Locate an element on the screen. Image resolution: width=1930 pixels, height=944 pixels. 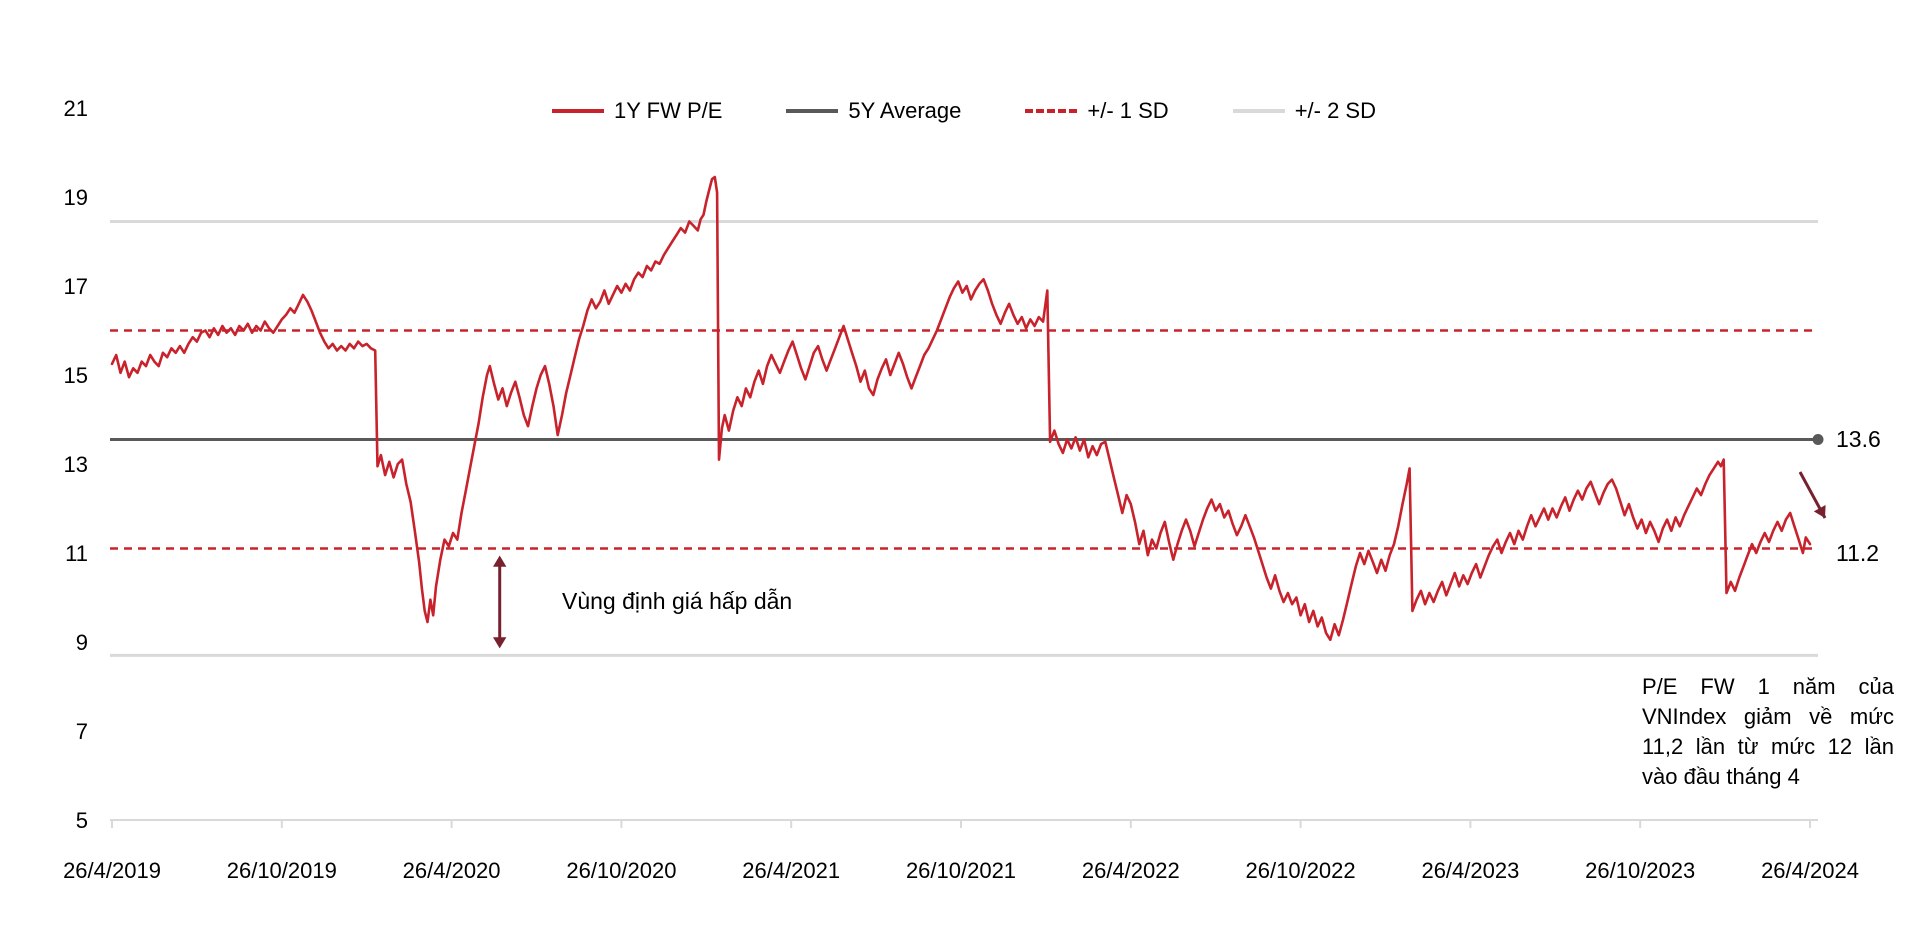
x-axis-tick-label: 26/10/2023 is located at coordinates (1640, 870).